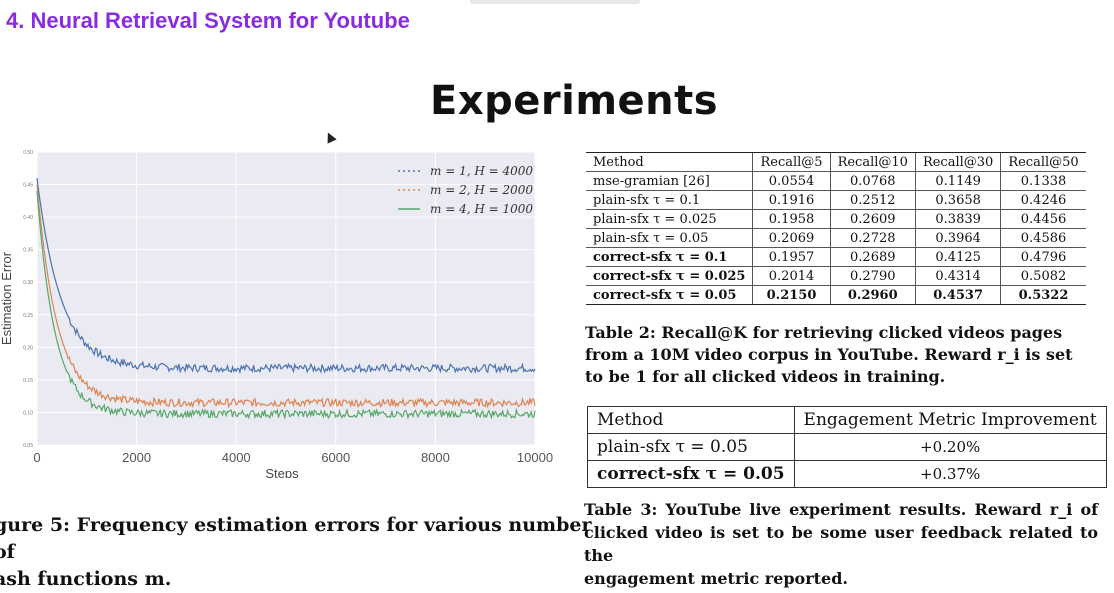  What do you see at coordinates (950, 474) in the screenshot?
I see `row-value: +0.37%` at bounding box center [950, 474].